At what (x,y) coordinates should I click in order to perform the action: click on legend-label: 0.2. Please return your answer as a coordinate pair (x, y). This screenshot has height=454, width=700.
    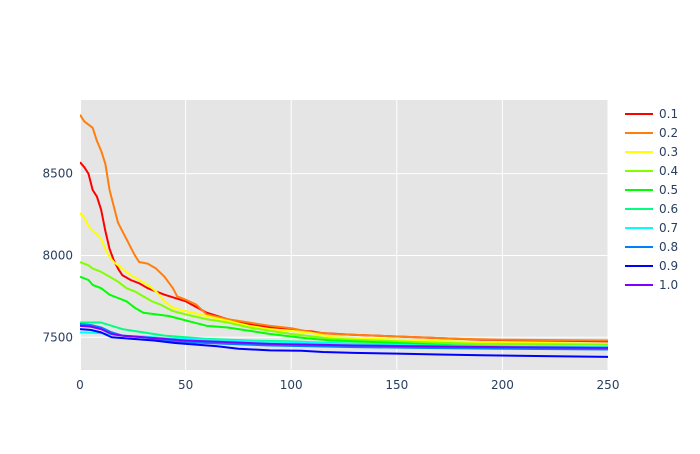
    Looking at the image, I should click on (668, 133).